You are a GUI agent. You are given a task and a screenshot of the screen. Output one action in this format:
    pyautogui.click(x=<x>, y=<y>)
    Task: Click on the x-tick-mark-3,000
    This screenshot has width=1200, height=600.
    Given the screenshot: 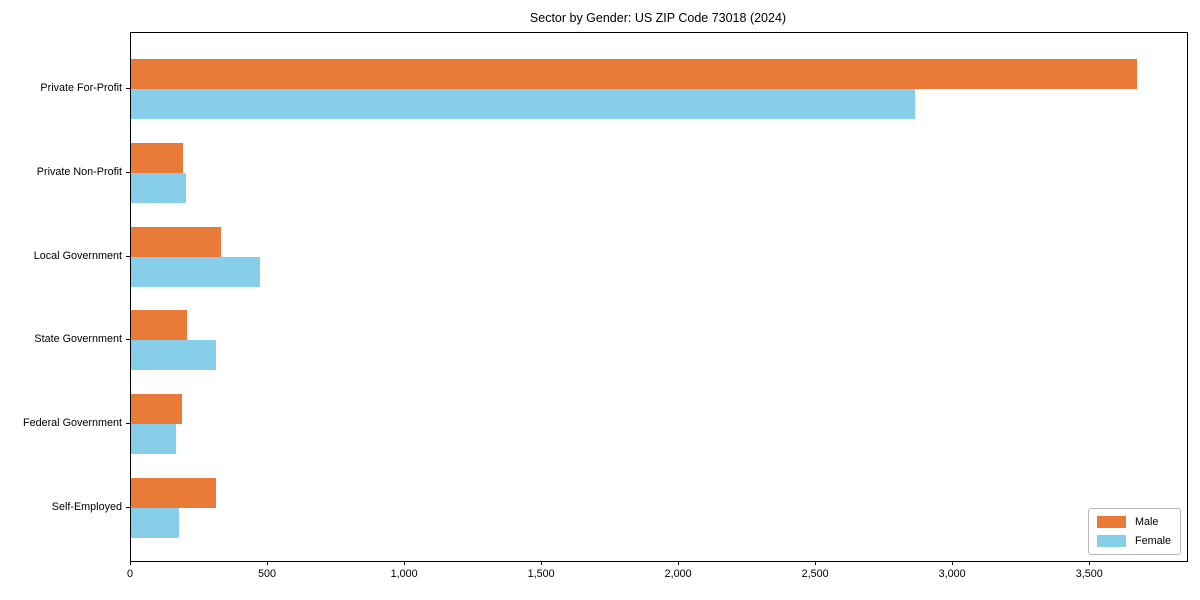 What is the action you would take?
    pyautogui.click(x=953, y=563)
    